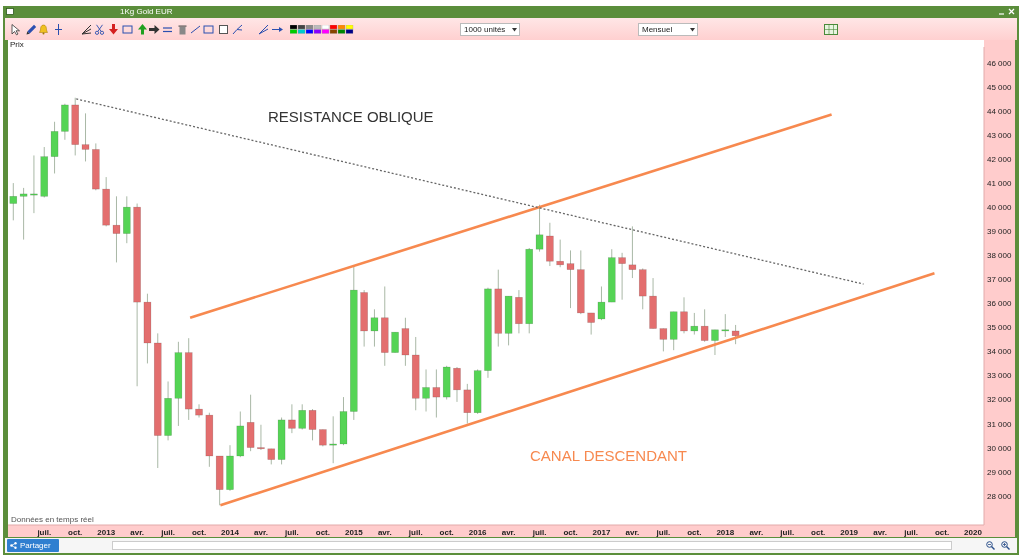  Describe the element at coordinates (849, 532) in the screenshot. I see `x-tick-label: 2019` at that location.